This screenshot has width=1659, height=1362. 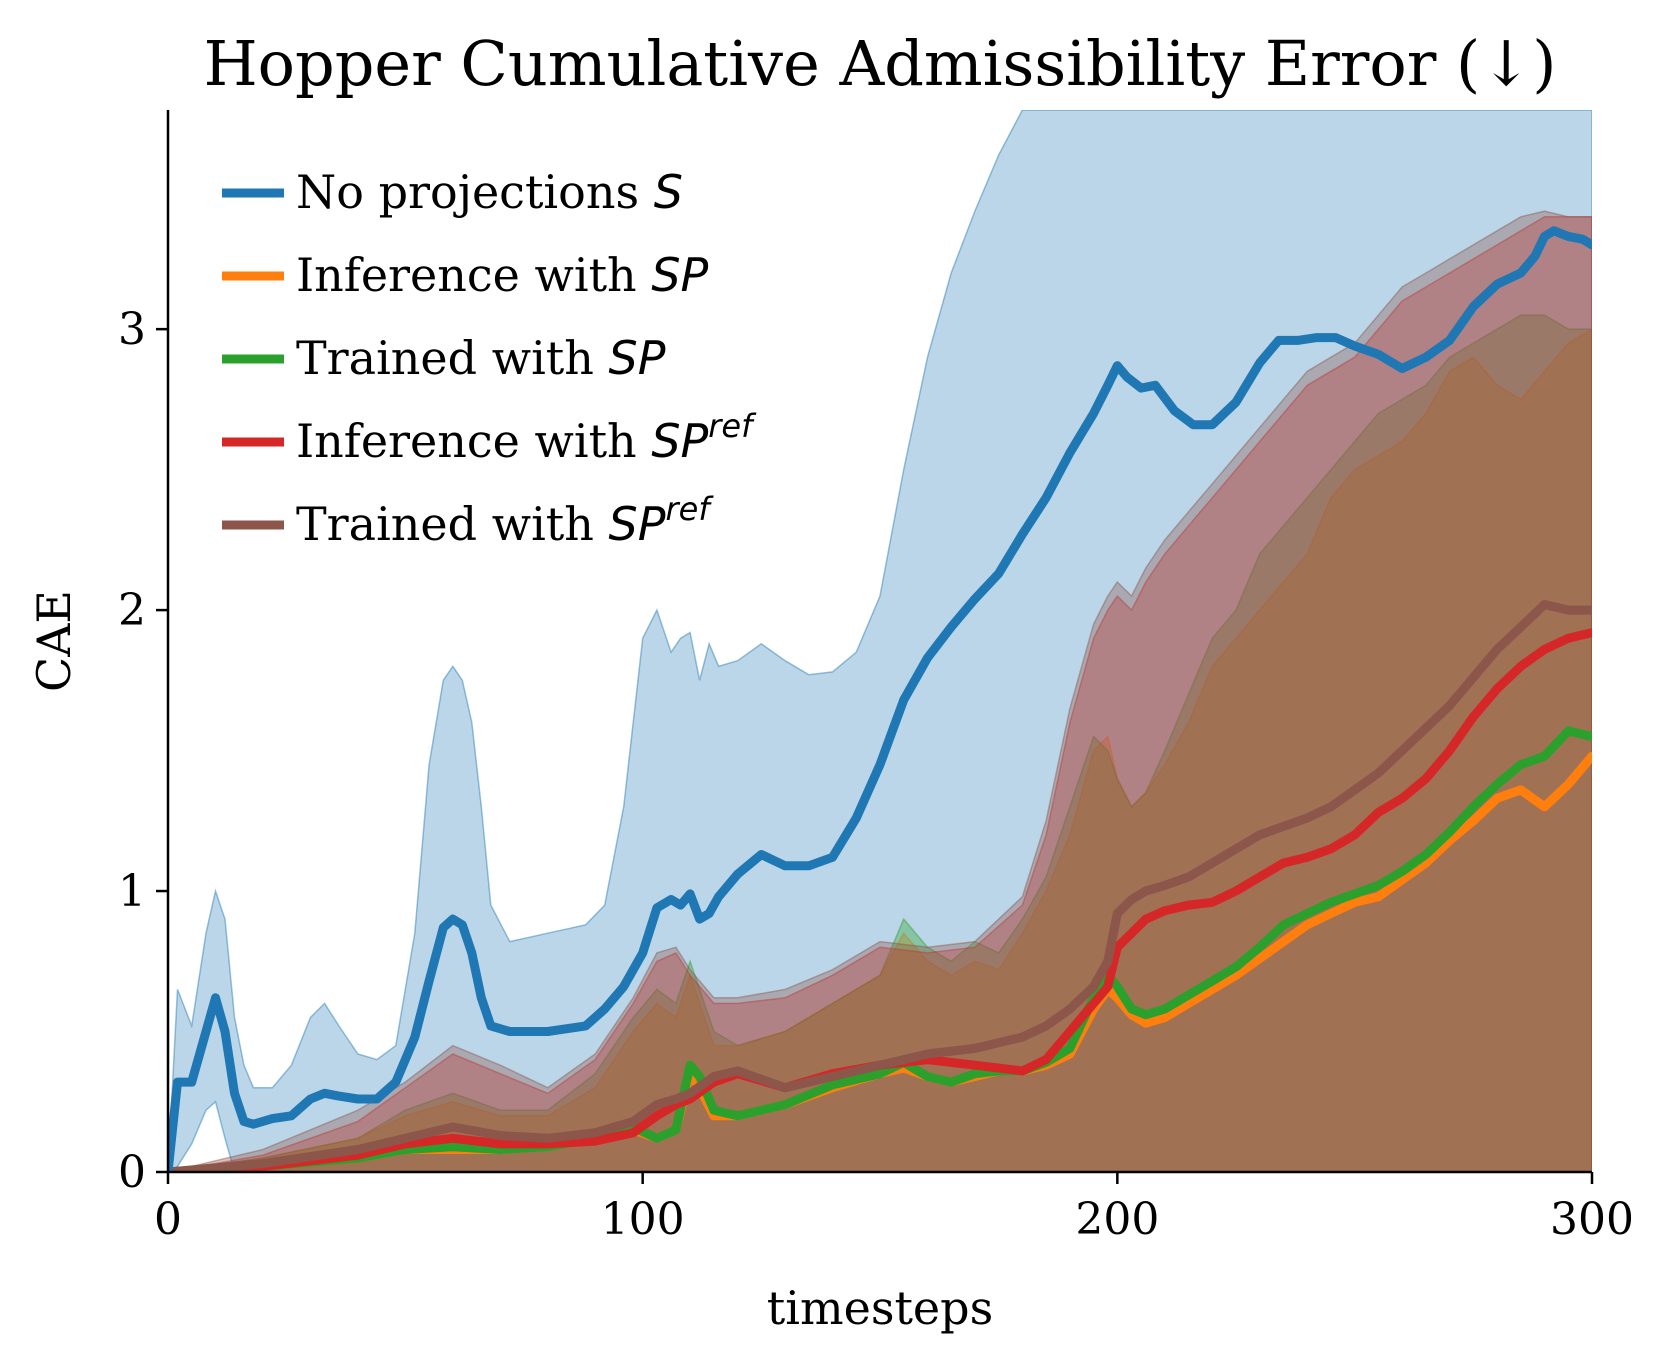 I want to click on x-tick-label: 100, so click(x=643, y=1219).